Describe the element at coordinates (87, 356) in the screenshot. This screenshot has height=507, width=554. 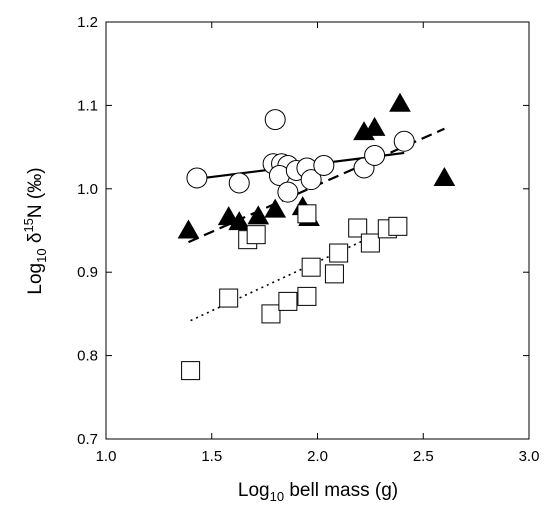
I see `y-tick-label: 0.8` at that location.